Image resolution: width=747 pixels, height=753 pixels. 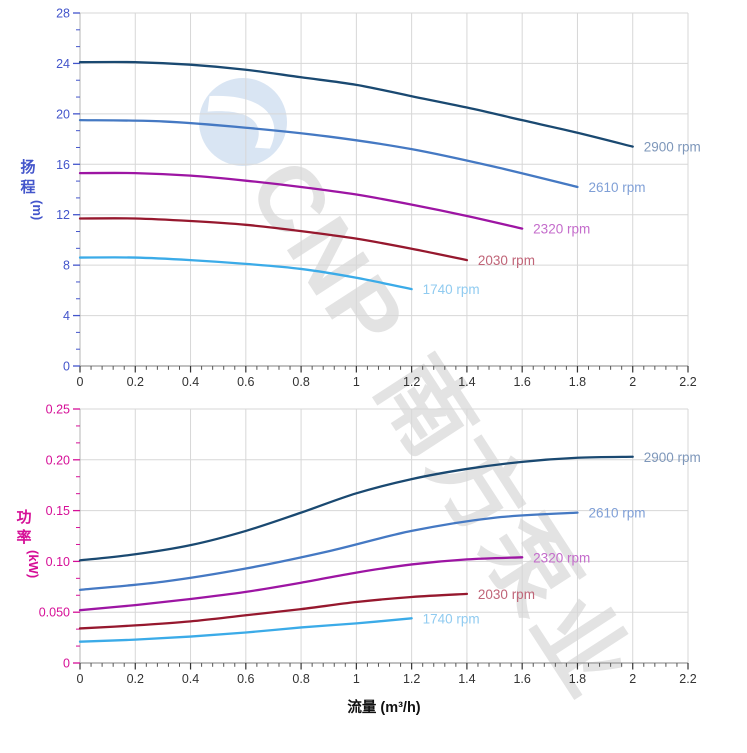 What do you see at coordinates (63, 14) in the screenshot?
I see `y-tick-label: 28` at bounding box center [63, 14].